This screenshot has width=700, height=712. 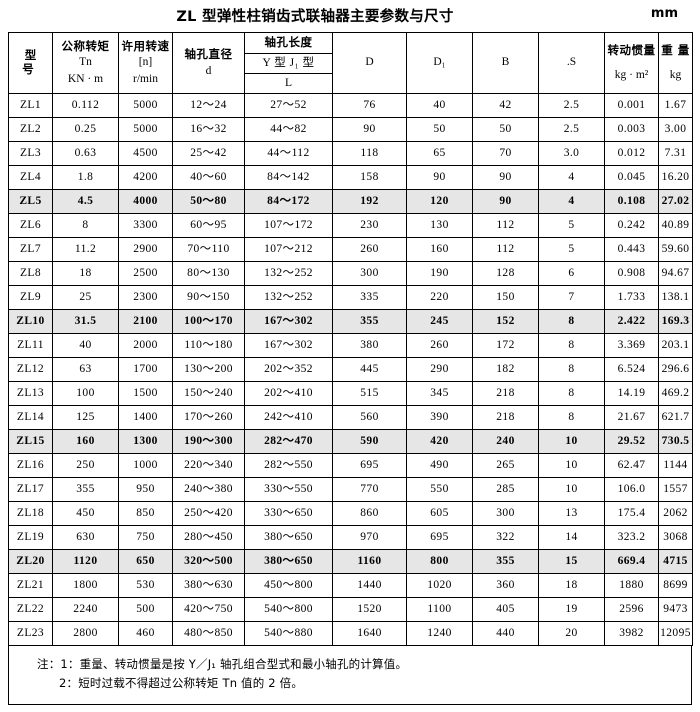 What do you see at coordinates (208, 513) in the screenshot?
I see `cell-bore-diameter: 250～420` at bounding box center [208, 513].